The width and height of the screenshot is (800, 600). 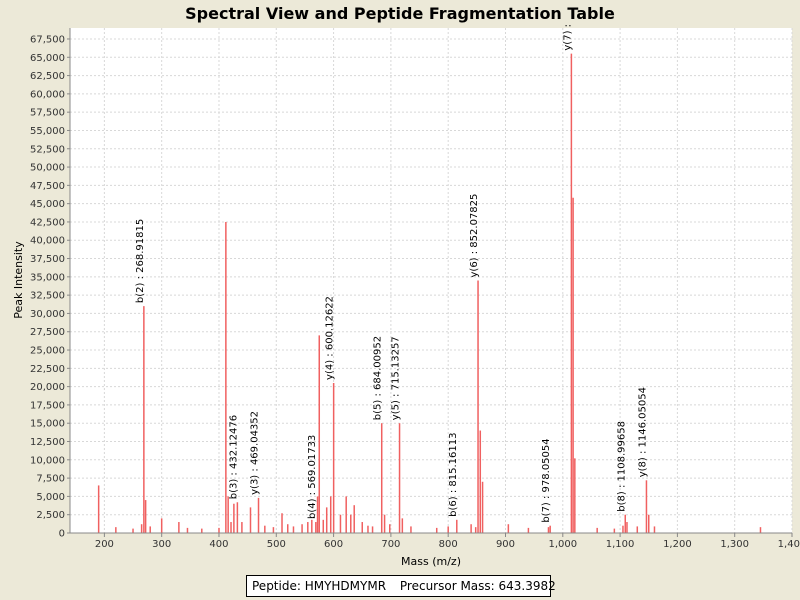 I want to click on fragment-label: y(4) : 600.12622, so click(x=330, y=338).